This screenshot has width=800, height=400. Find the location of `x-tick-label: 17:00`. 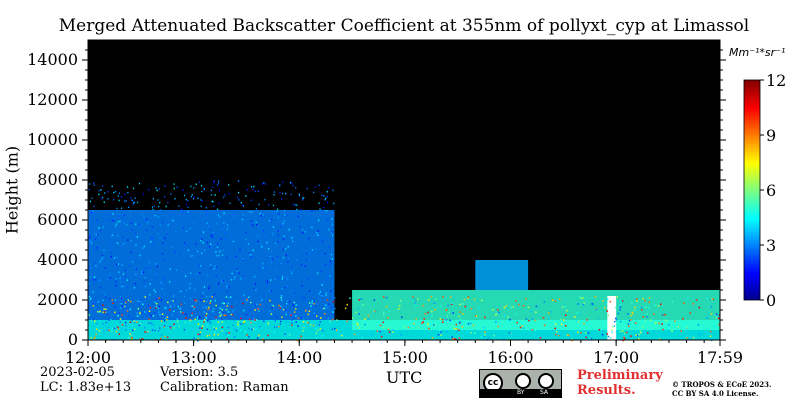

x-tick-label: 17:00 is located at coordinates (616, 357).